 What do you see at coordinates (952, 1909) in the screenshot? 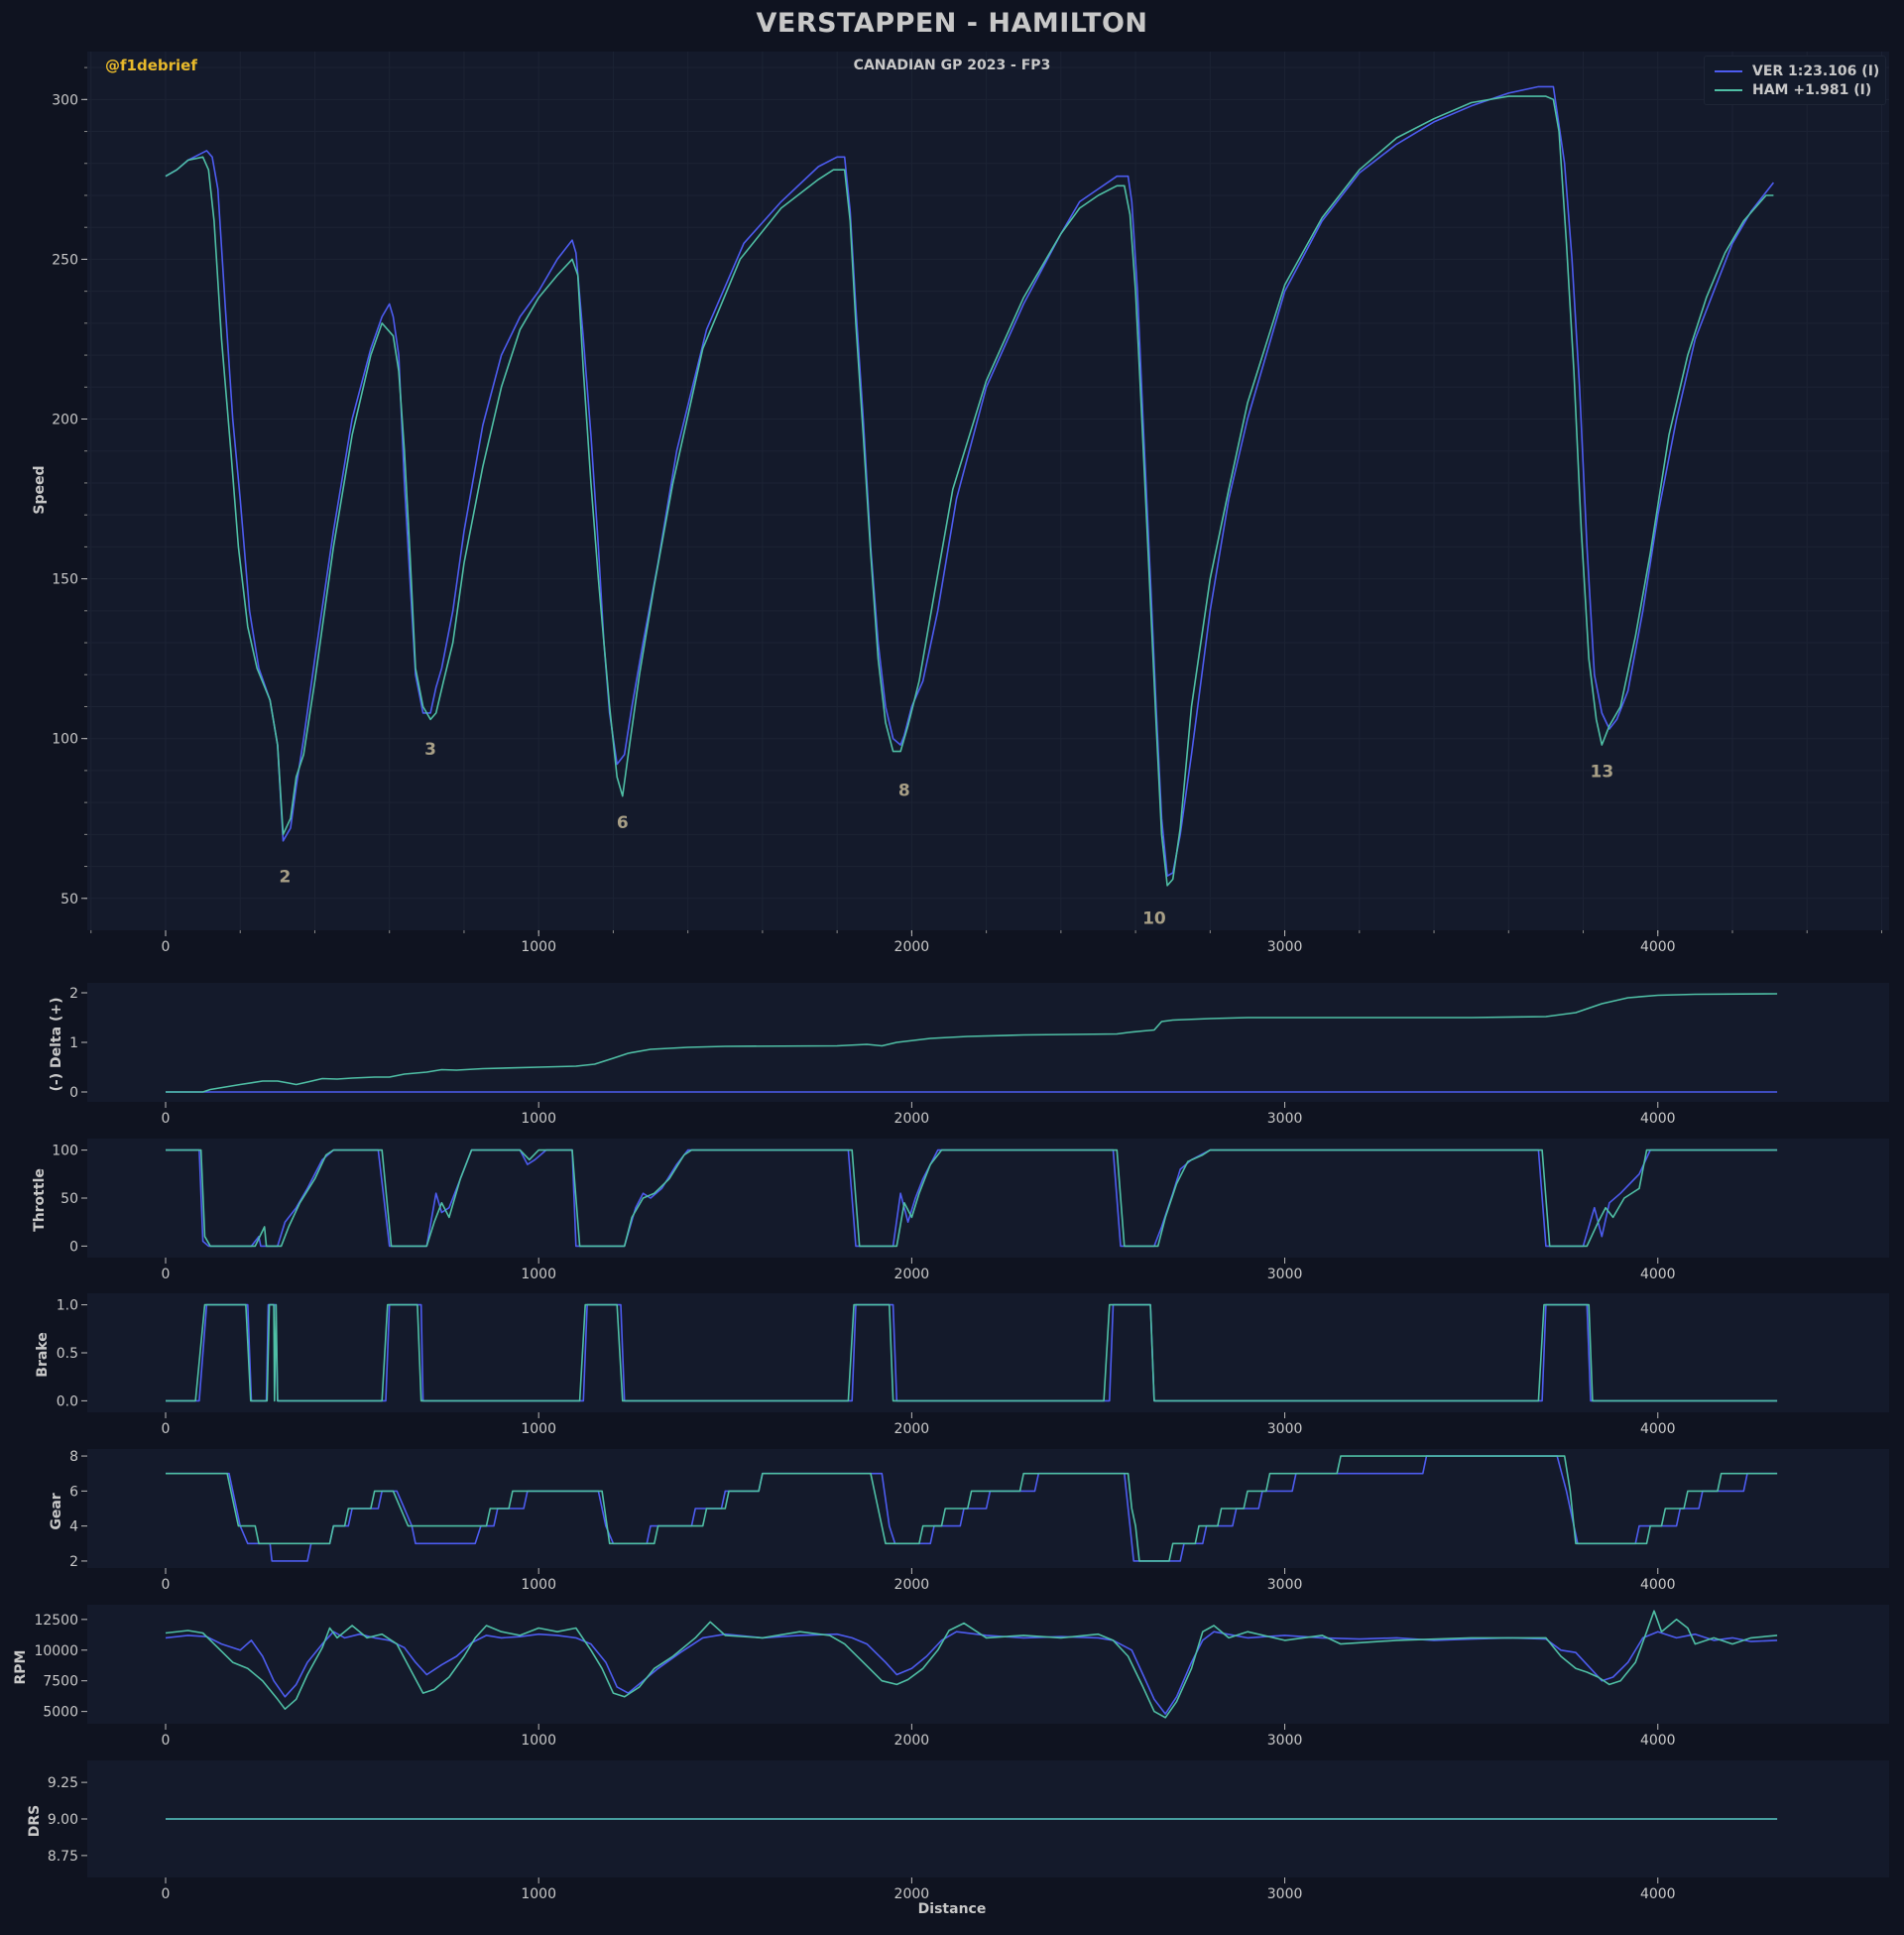
I see `xlabel-distance: Distance` at bounding box center [952, 1909].